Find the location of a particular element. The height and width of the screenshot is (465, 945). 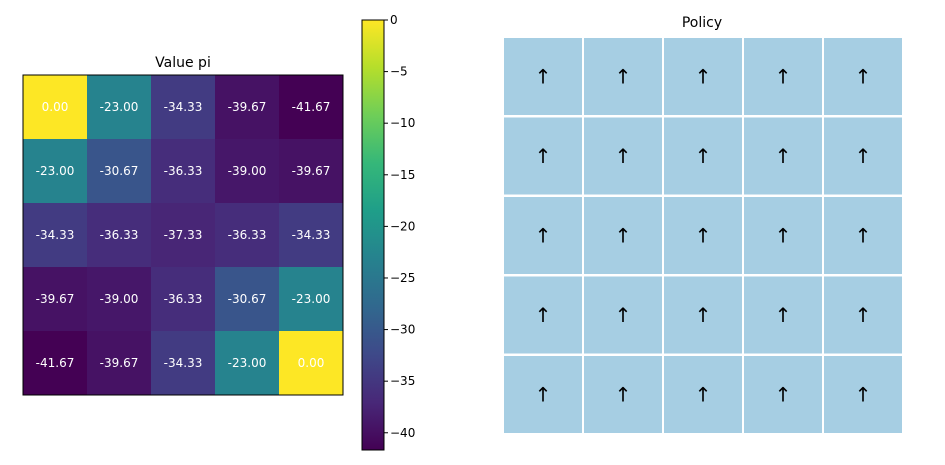

colorbar-tick-label: −5 is located at coordinates (399, 72).